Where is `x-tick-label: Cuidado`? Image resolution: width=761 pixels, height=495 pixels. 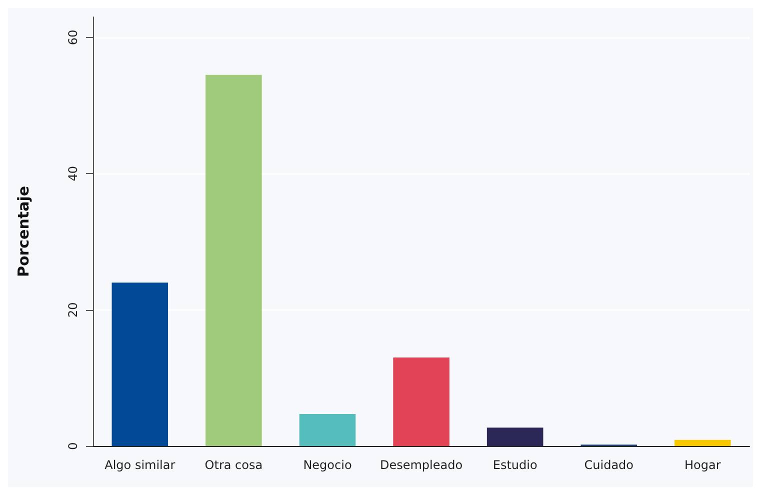
x-tick-label: Cuidado is located at coordinates (609, 465).